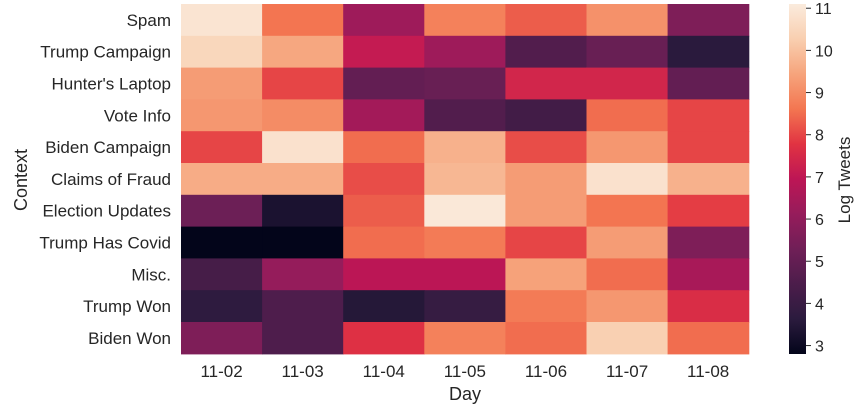 The height and width of the screenshot is (406, 859). I want to click on y-tick-label: Biden Won, so click(129, 338).